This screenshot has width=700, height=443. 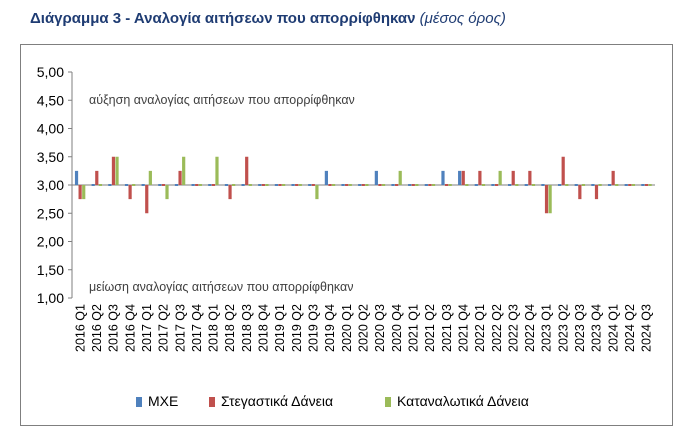 What do you see at coordinates (50, 100) in the screenshot?
I see `y-tick-label: 4,50` at bounding box center [50, 100].